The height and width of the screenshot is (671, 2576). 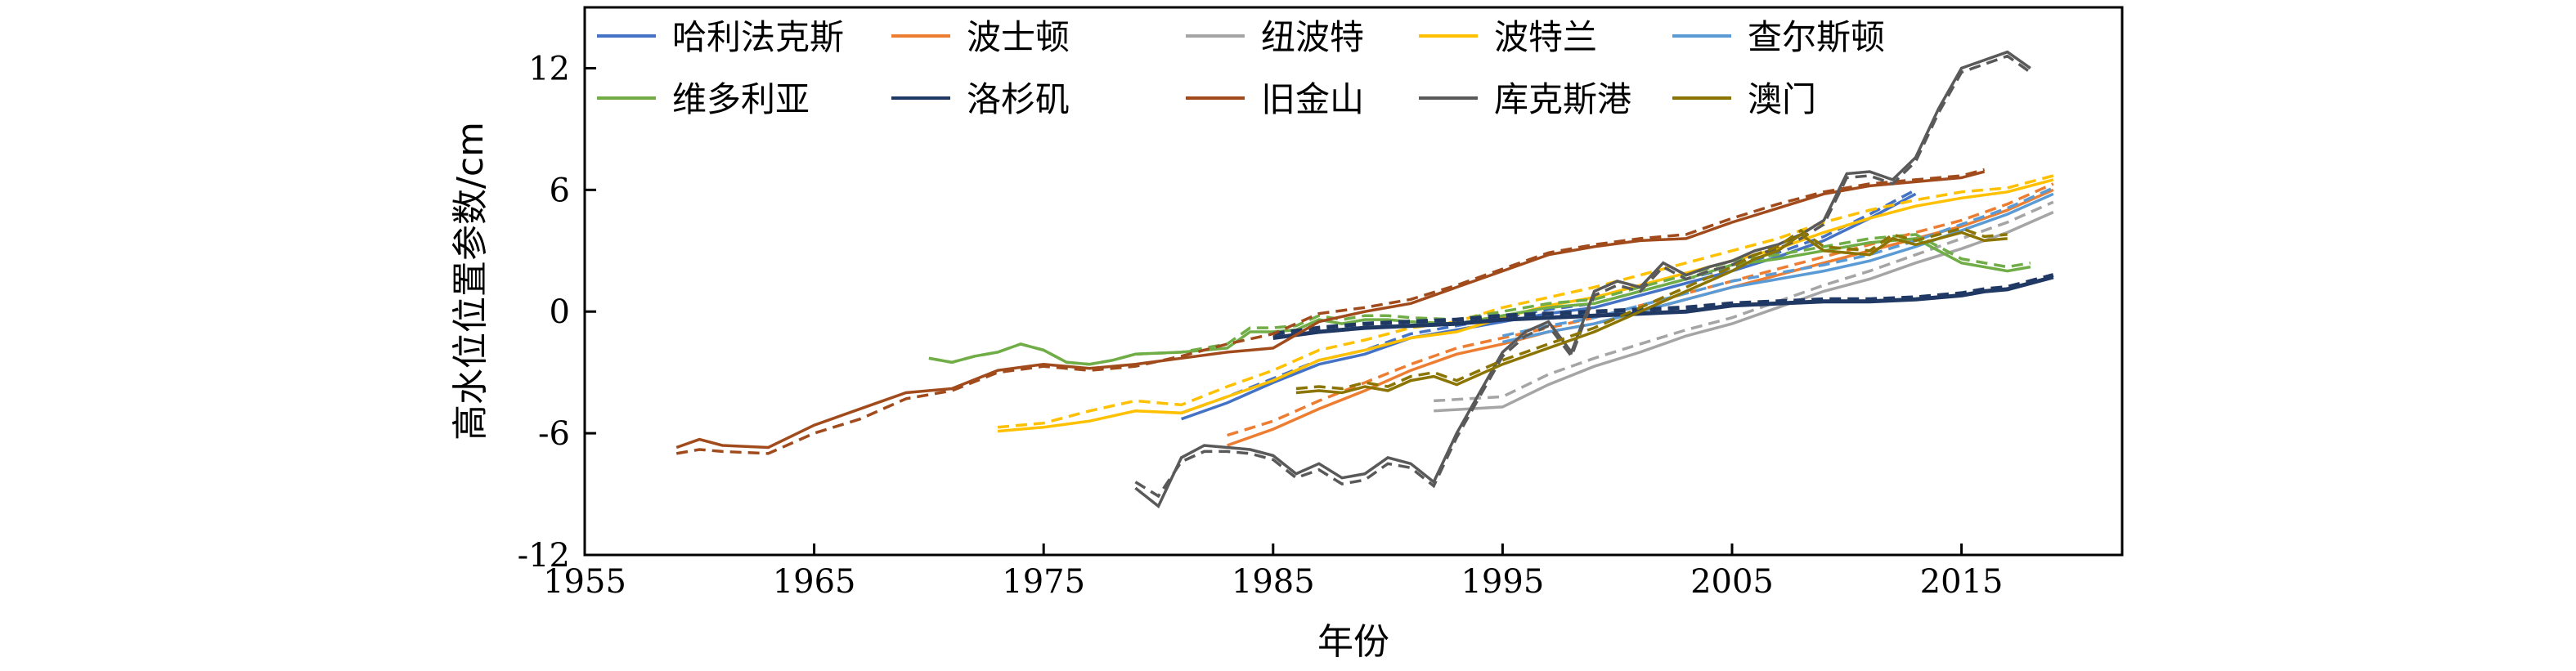 I want to click on legend-label: 波士顿, so click(x=1019, y=37).